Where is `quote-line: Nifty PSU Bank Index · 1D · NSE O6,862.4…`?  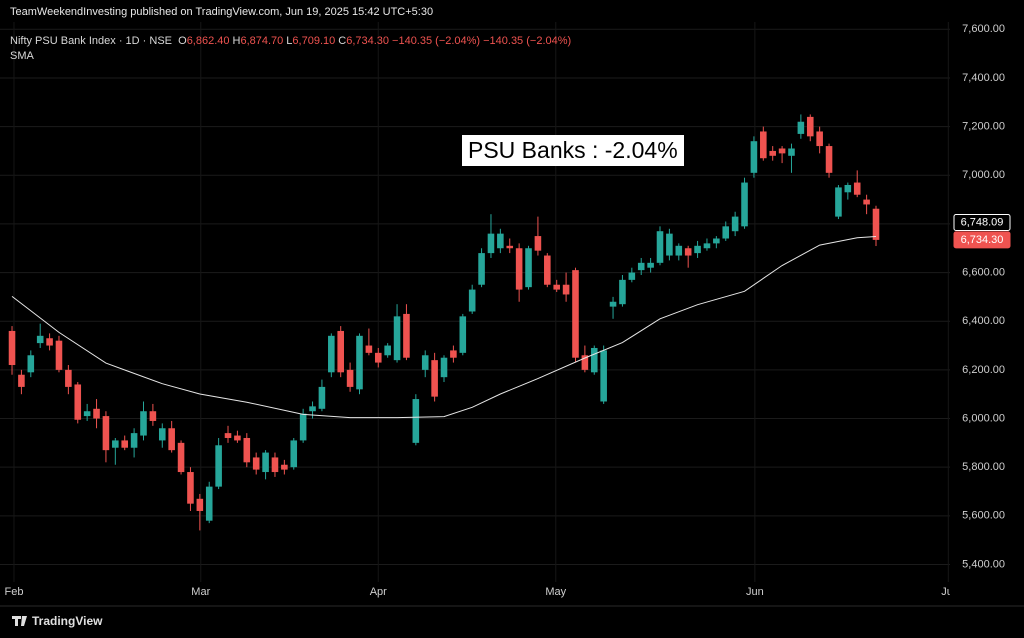
quote-line: Nifty PSU Bank Index · 1D · NSE O6,862.4… is located at coordinates (292, 41).